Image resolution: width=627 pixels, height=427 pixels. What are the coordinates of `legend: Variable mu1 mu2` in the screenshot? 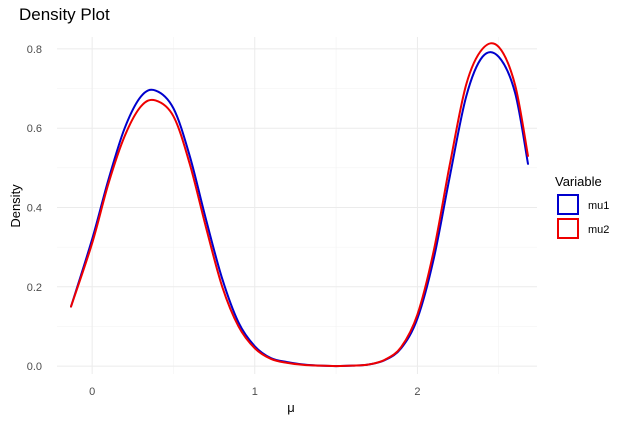 It's located at (582, 206).